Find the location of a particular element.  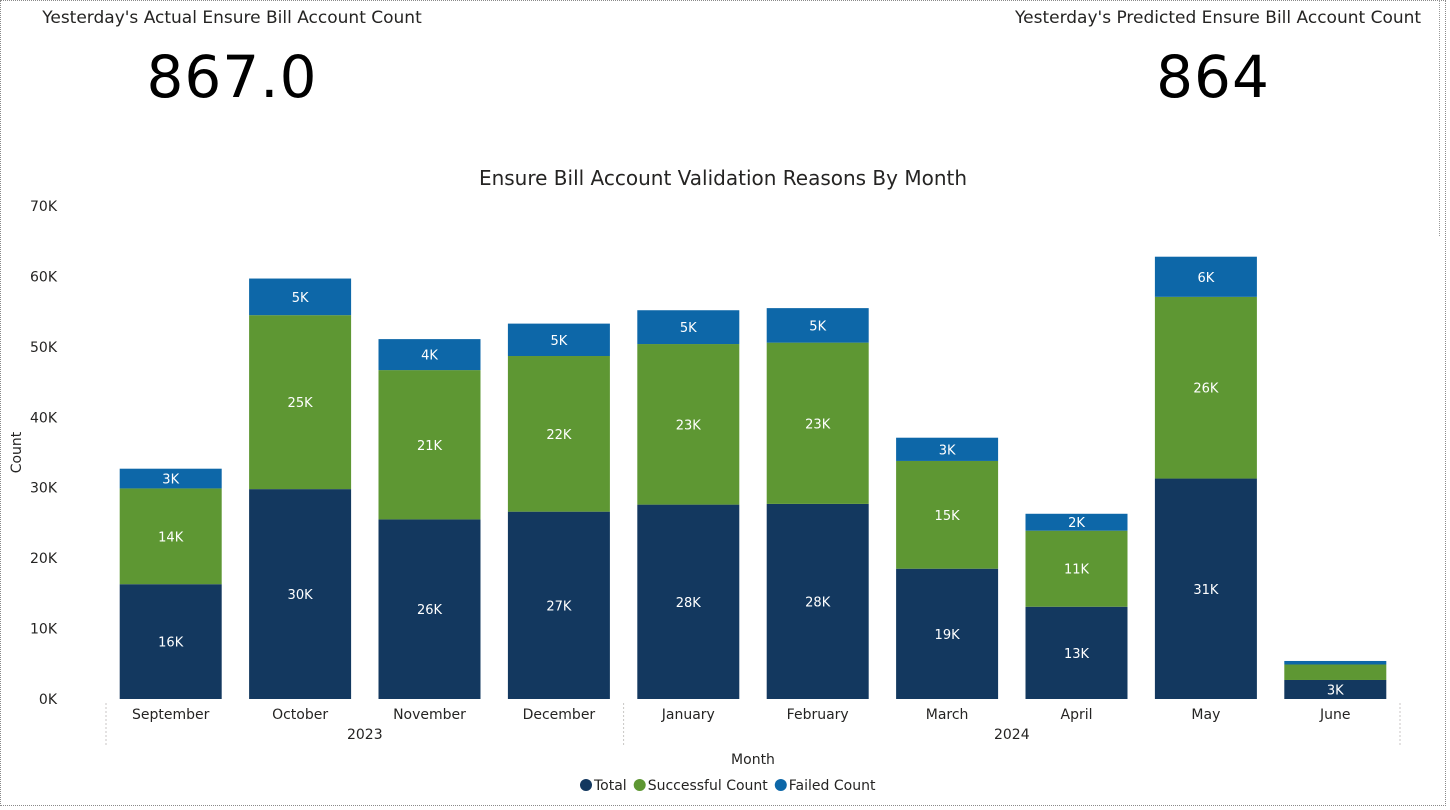

data-label: 25K is located at coordinates (301, 403).